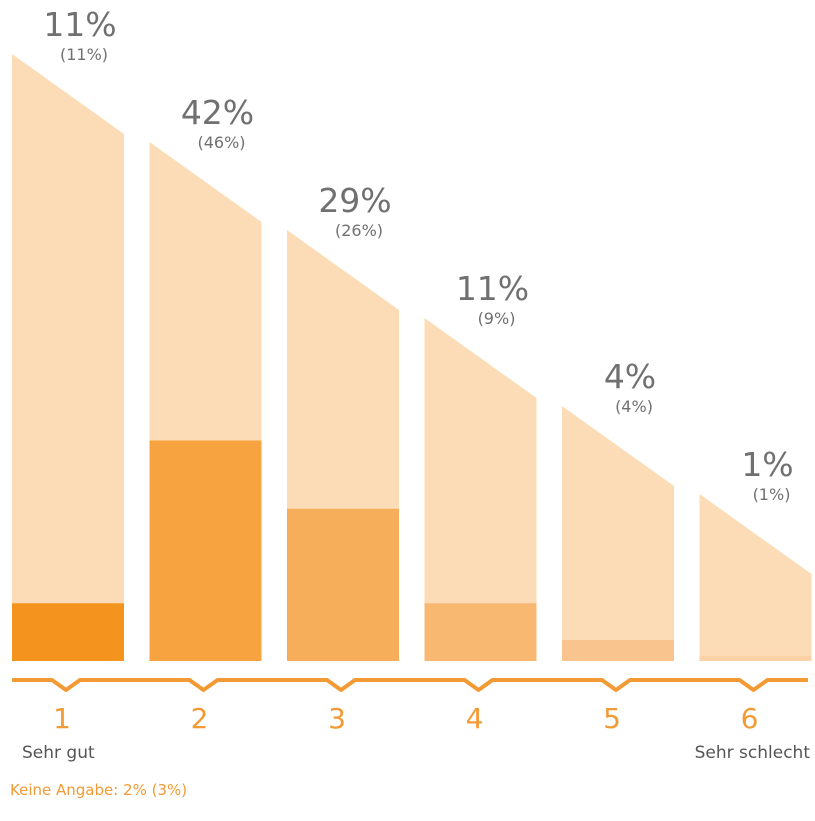 Image resolution: width=815 pixels, height=821 pixels. What do you see at coordinates (221, 142) in the screenshot?
I see `comparison-label-2: (46%)` at bounding box center [221, 142].